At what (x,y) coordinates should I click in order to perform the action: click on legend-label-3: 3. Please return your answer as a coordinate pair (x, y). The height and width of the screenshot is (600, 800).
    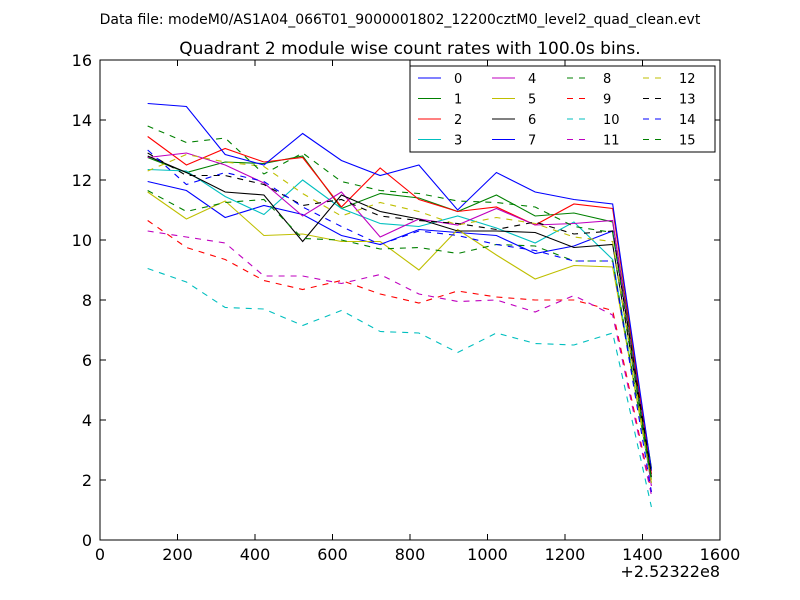
    Looking at the image, I should click on (458, 141).